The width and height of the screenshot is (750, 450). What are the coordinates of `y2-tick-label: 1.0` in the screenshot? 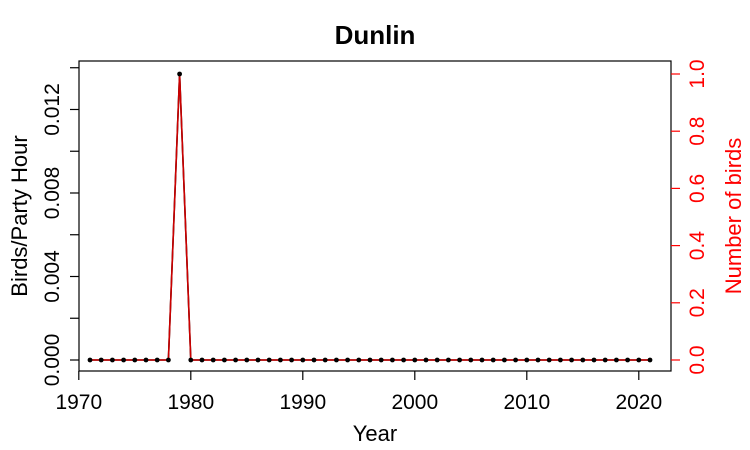 It's located at (697, 73).